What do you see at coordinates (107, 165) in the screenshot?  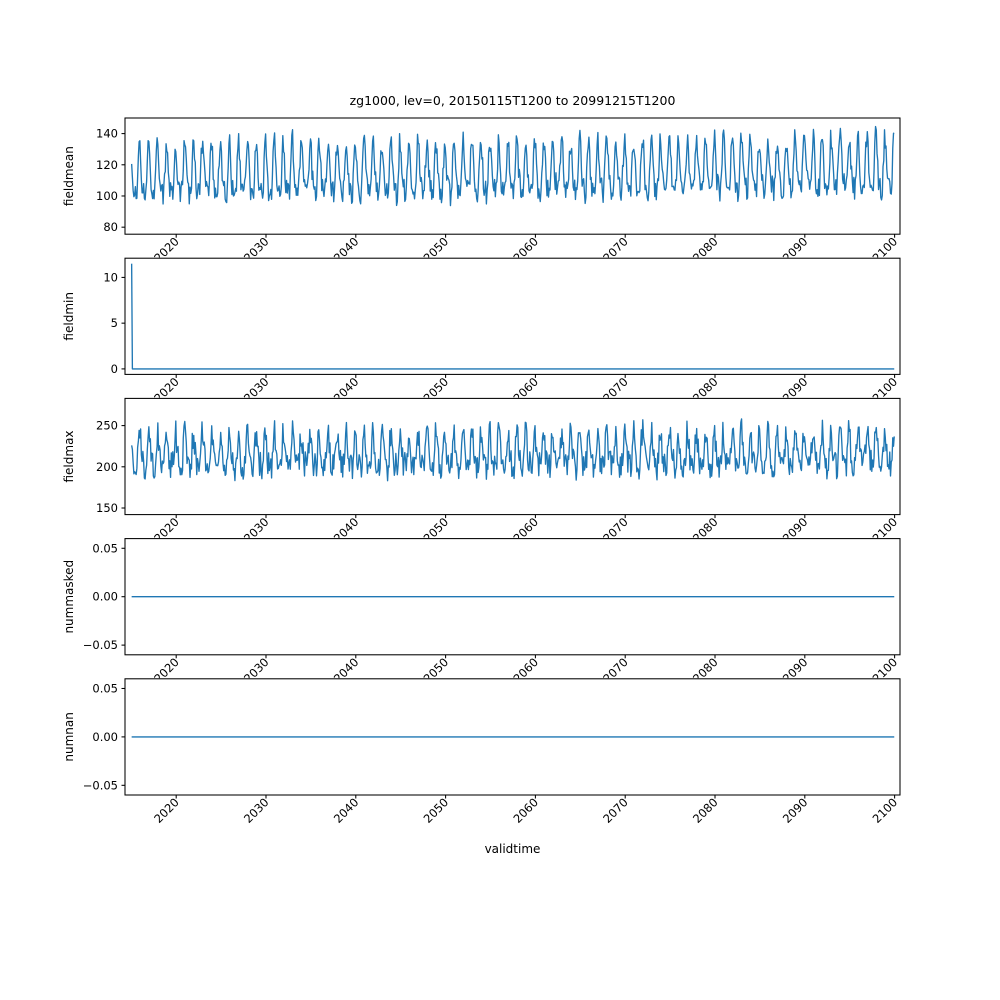 I see `ytick-label-fieldmean-2: 120` at bounding box center [107, 165].